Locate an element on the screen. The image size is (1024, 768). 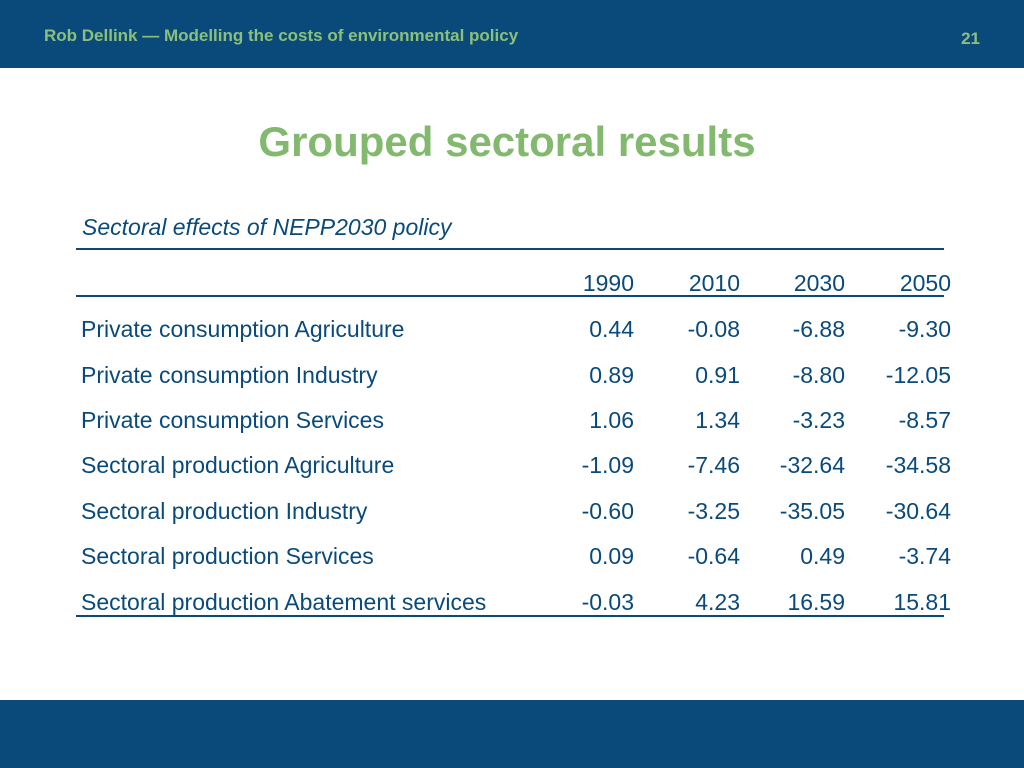
table-cell: -3.74 is located at coordinates (924, 556).